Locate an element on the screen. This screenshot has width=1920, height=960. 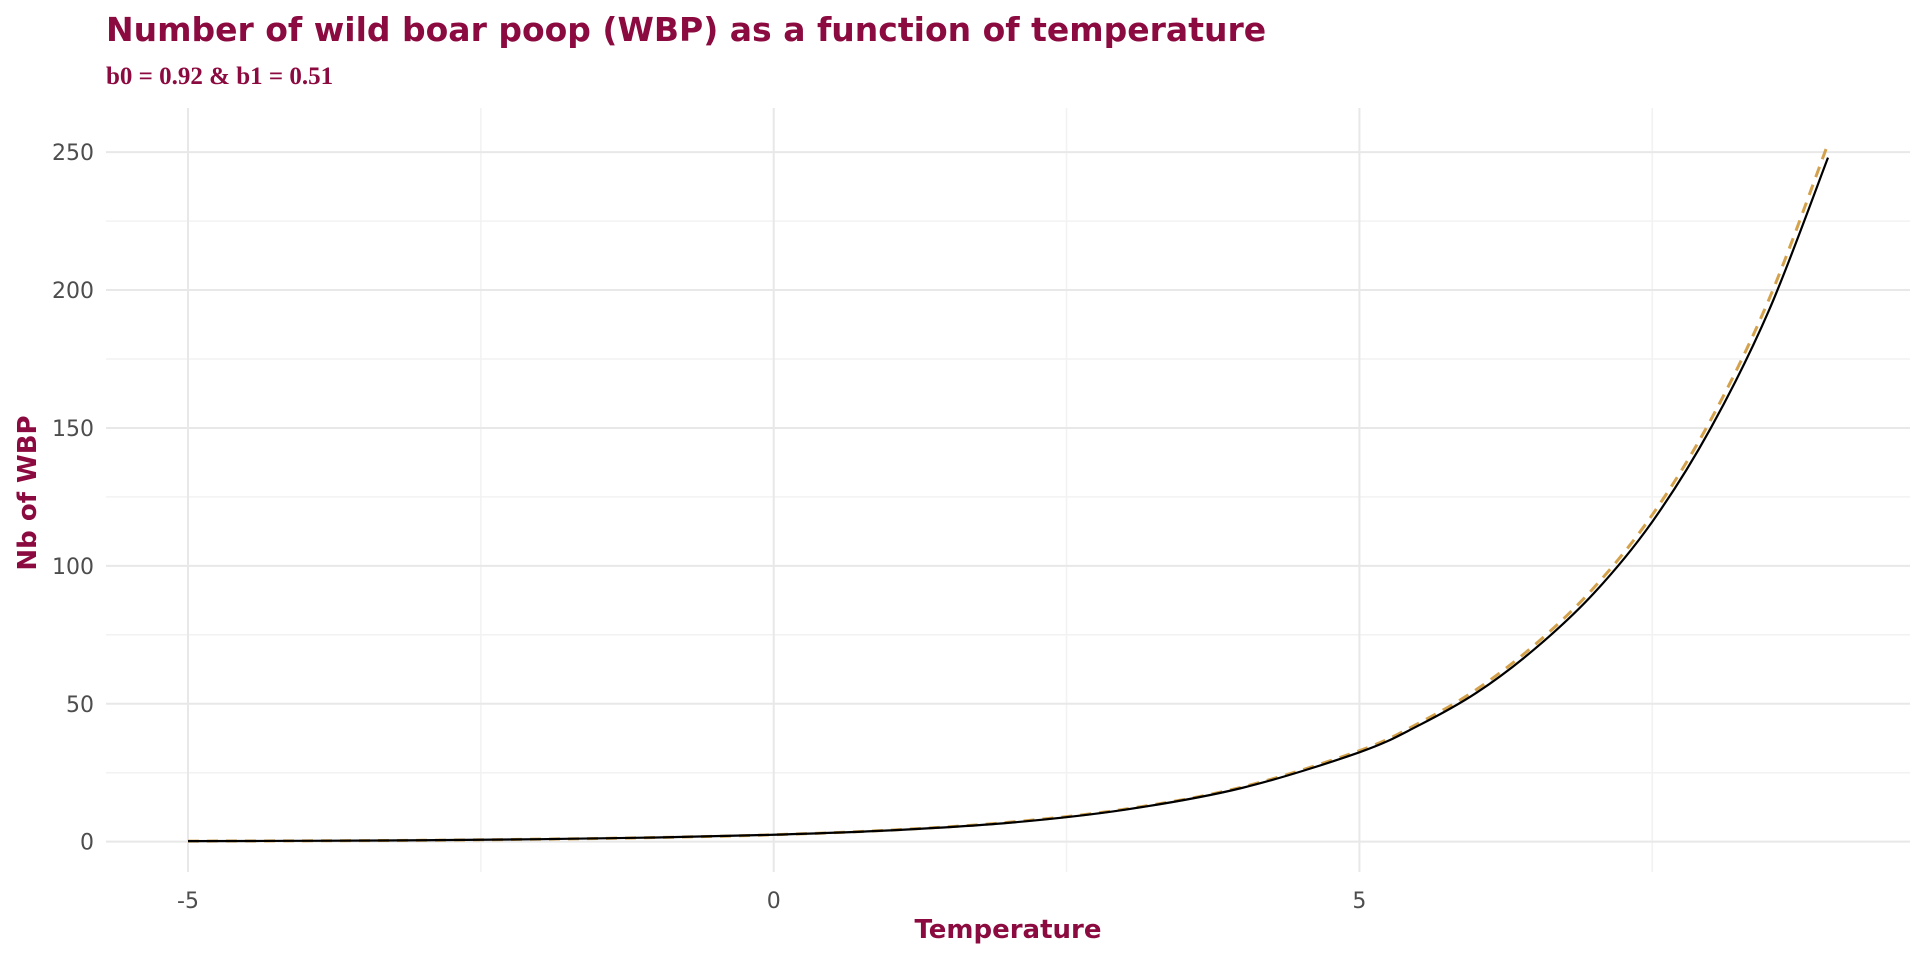
x-tick-label: 0 is located at coordinates (774, 901).